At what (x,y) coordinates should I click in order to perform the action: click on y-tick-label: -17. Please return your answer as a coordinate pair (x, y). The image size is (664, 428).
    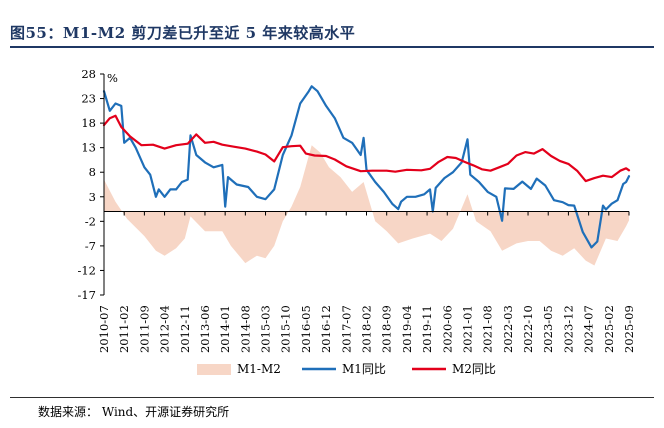
    Looking at the image, I should click on (86, 295).